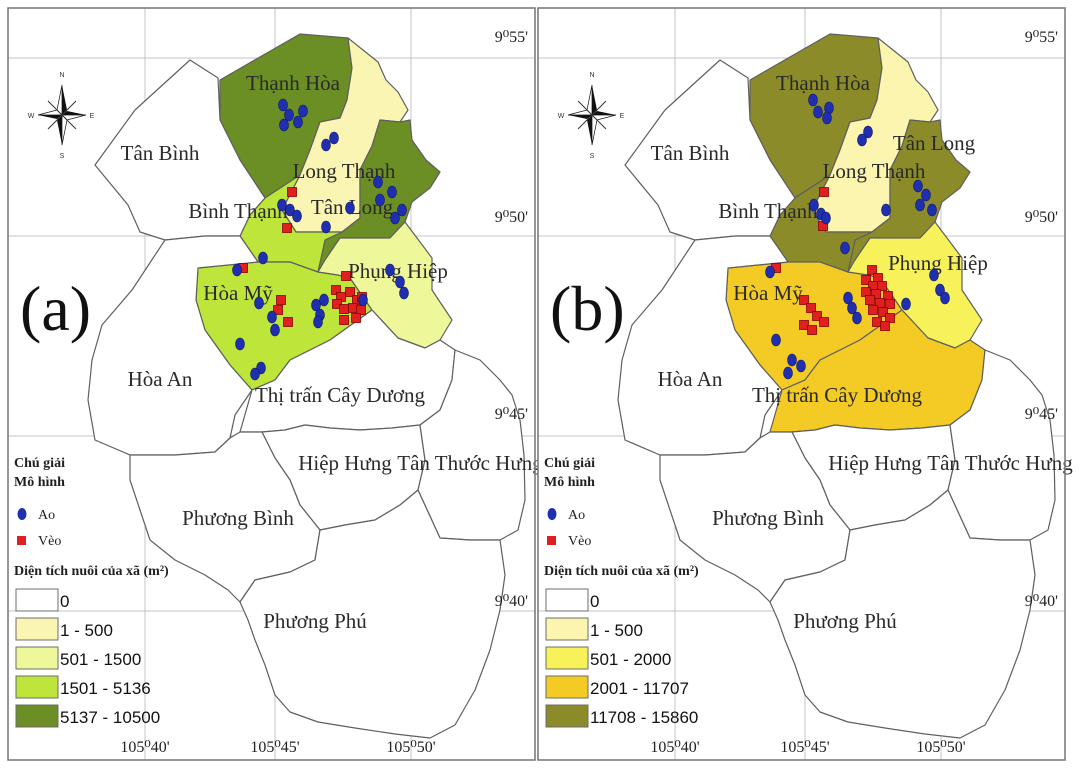 The image size is (1085, 769). I want to click on latitude-label: 9⁰45', so click(511, 414).